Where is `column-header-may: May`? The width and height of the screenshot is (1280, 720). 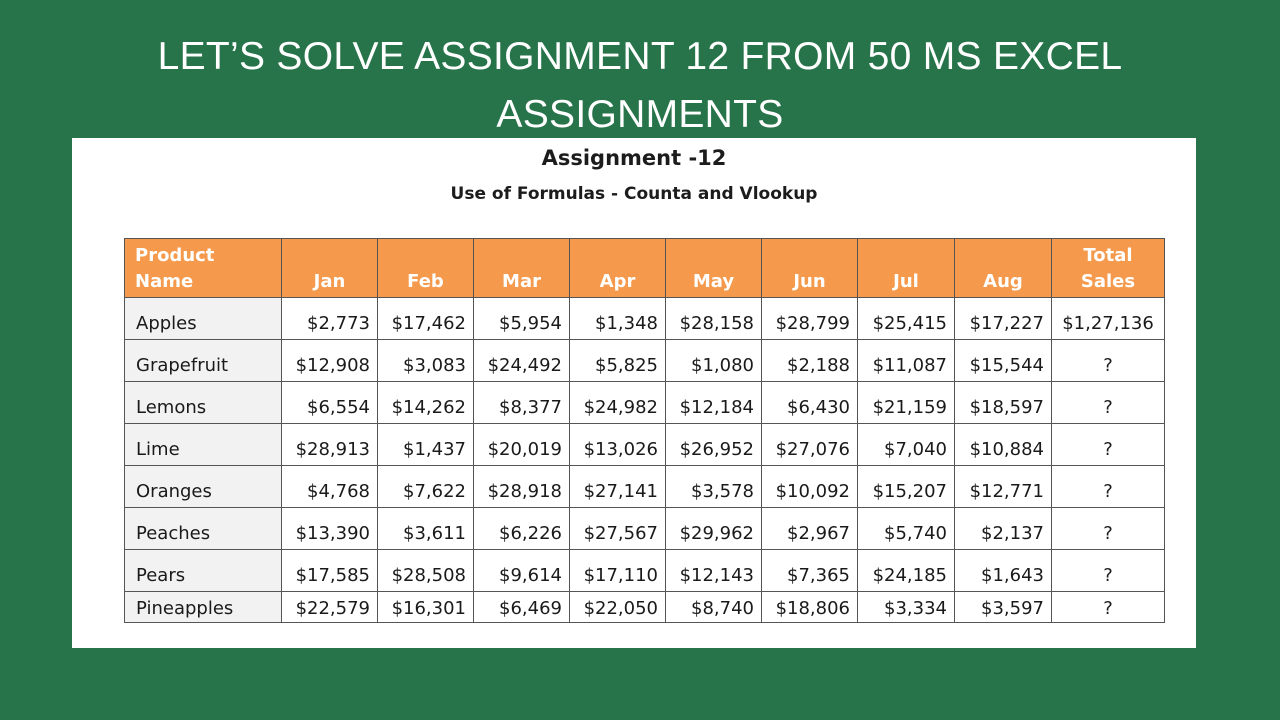
column-header-may: May is located at coordinates (713, 268).